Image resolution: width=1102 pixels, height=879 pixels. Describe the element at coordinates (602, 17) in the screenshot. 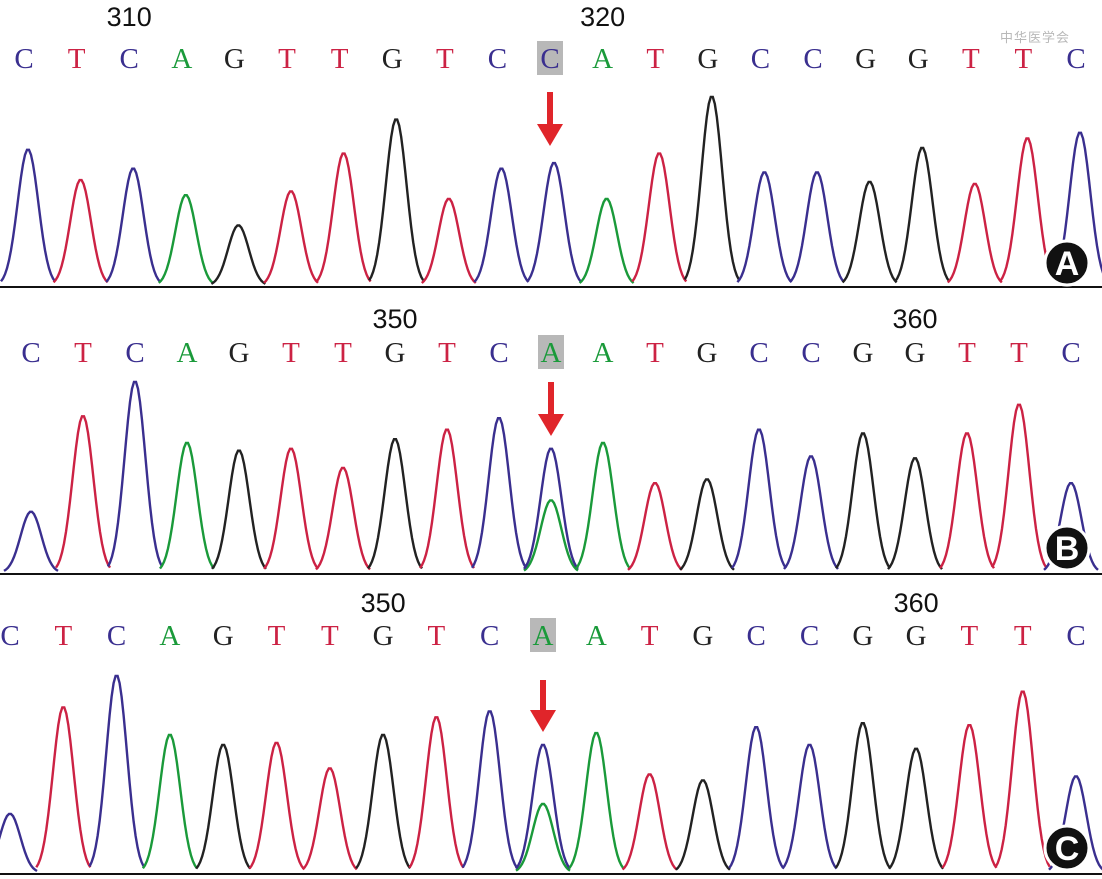

I see `position-number: 320` at that location.